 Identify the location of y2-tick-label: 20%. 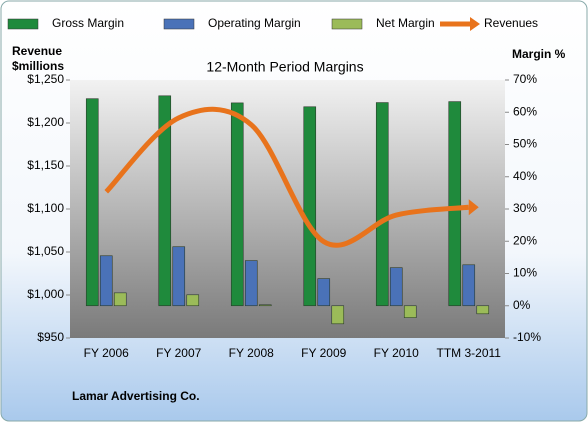
(525, 240).